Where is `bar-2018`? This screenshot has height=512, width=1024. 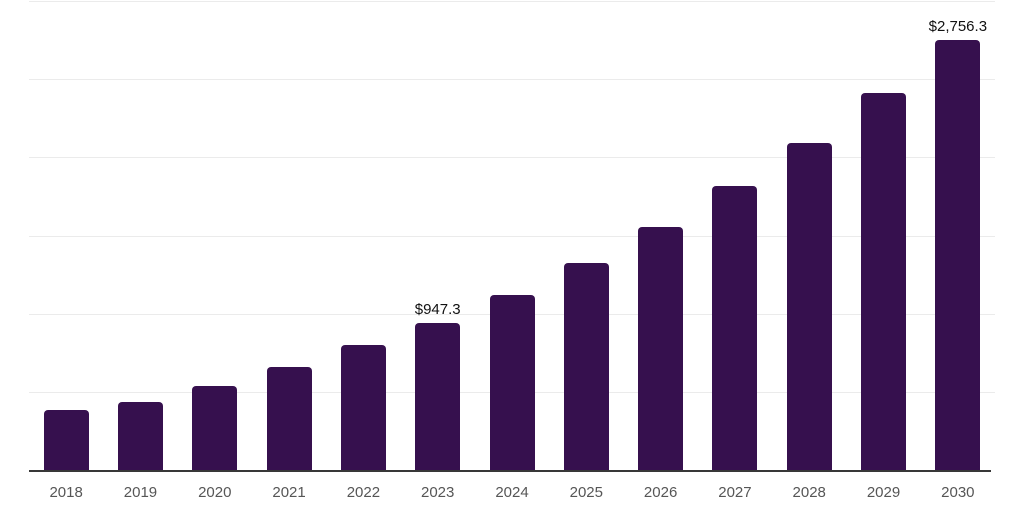
bar-2018 is located at coordinates (66, 440).